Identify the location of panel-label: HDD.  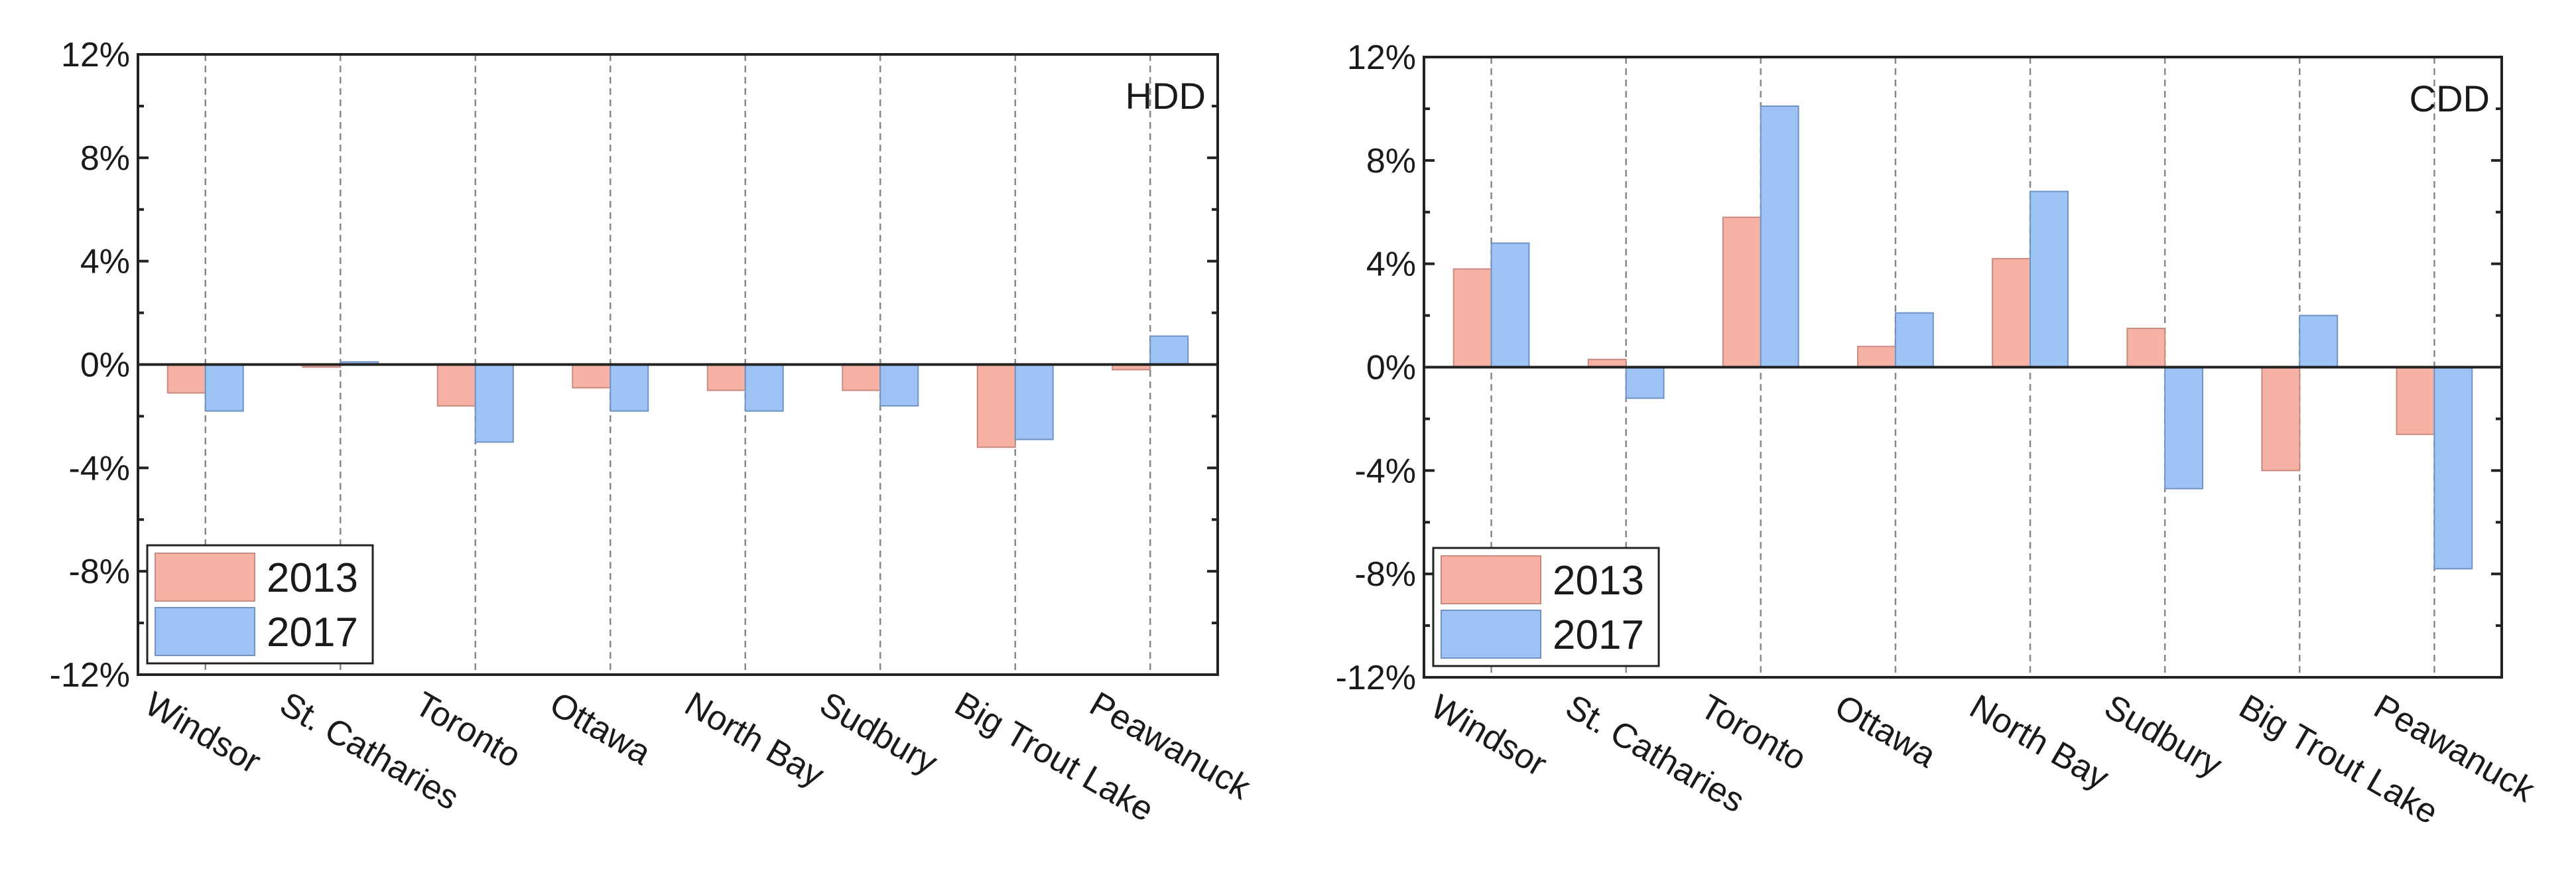
(1166, 96).